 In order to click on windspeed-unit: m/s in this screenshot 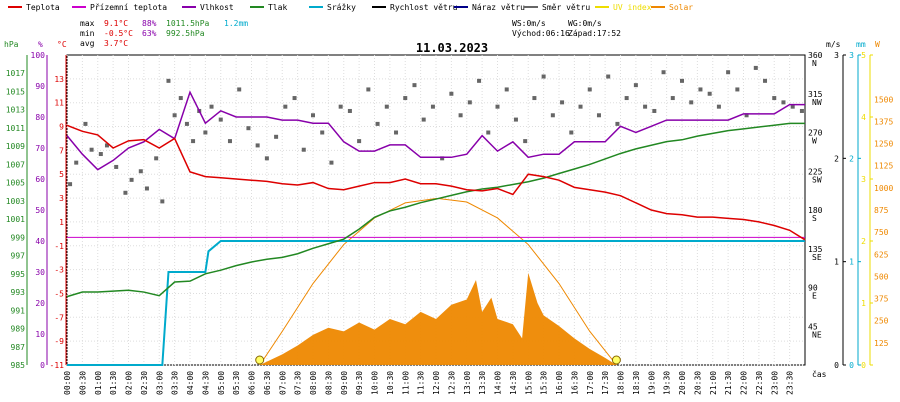, I will do `click(833, 44)`.